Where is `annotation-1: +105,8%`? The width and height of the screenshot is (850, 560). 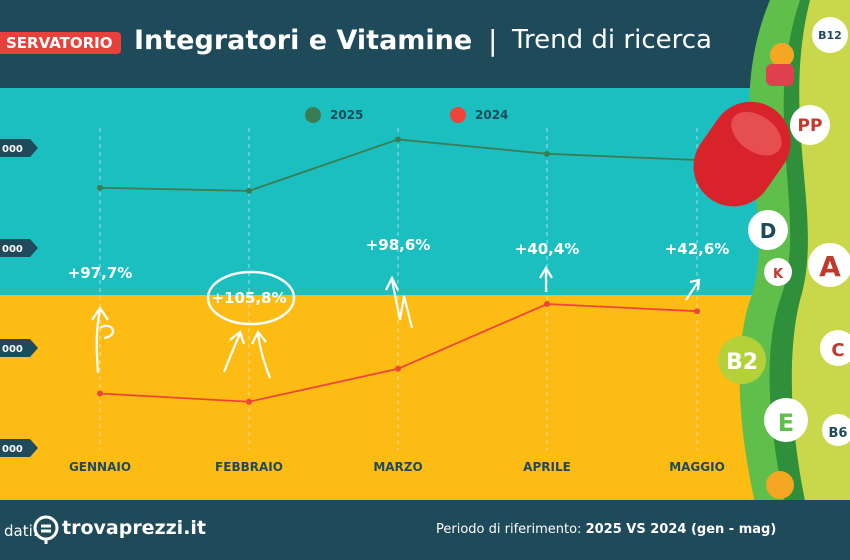 annotation-1: +105,8% is located at coordinates (248, 298).